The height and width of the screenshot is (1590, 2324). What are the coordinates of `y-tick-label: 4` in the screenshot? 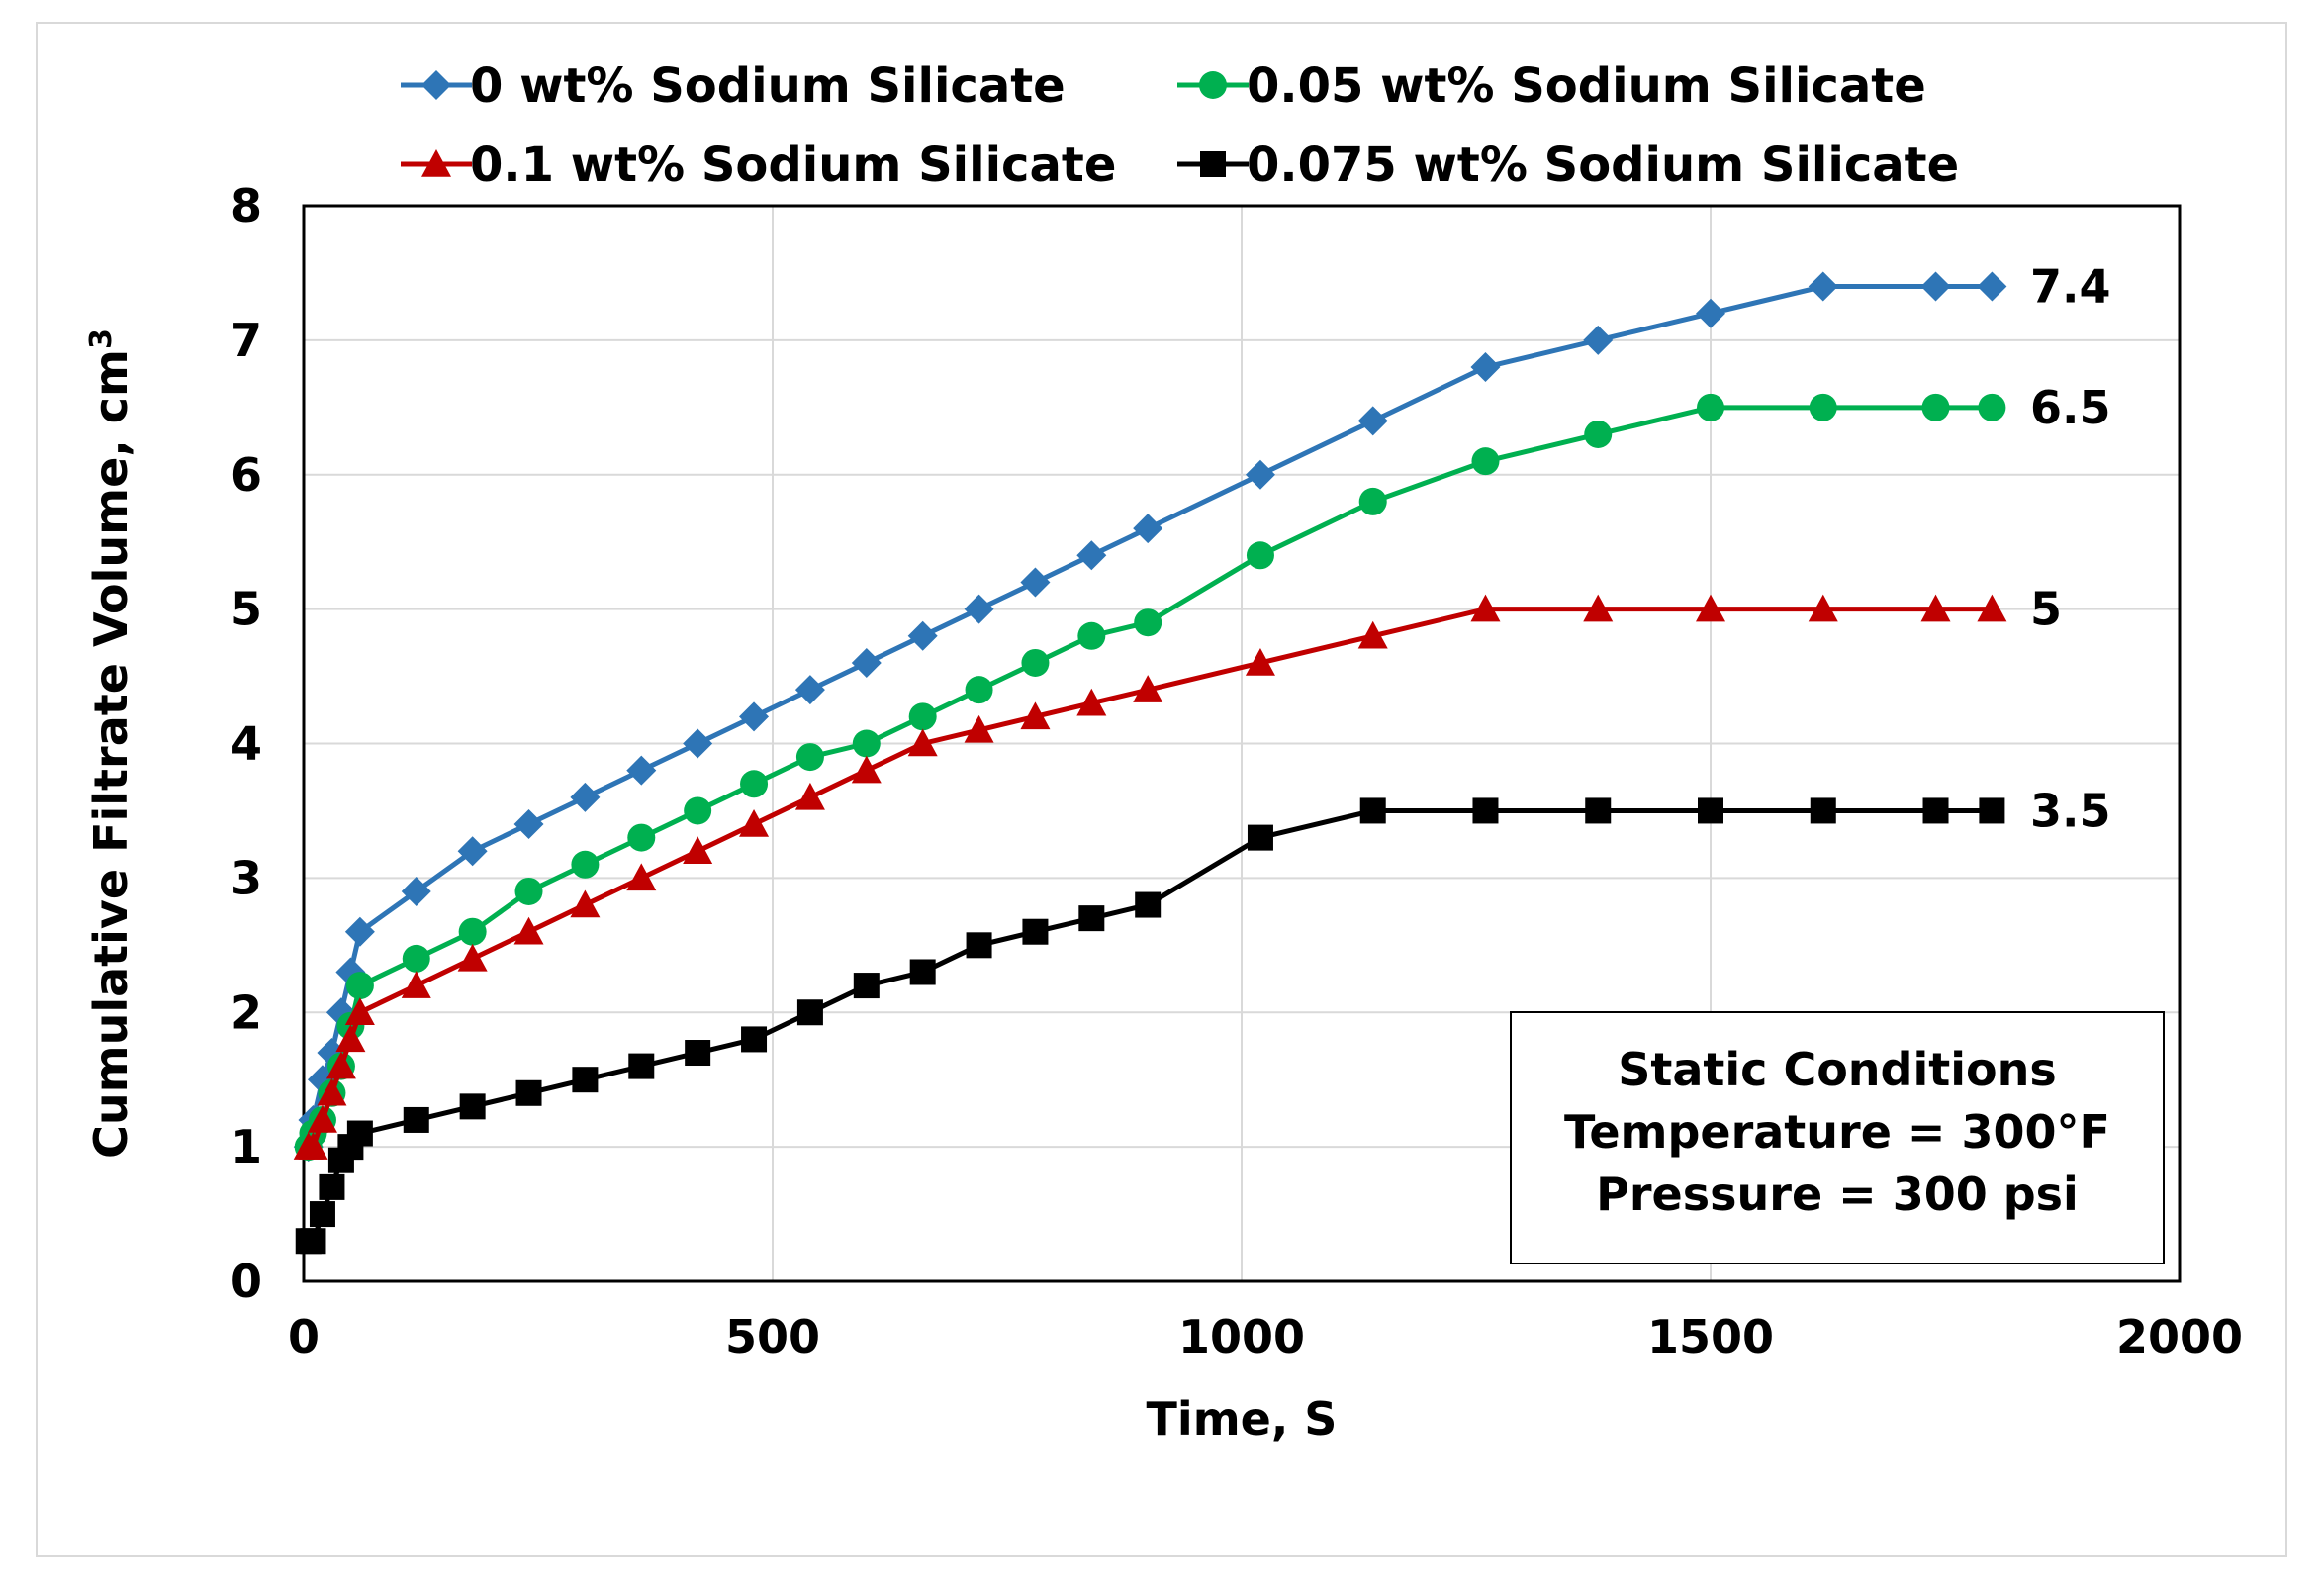 It's located at (246, 744).